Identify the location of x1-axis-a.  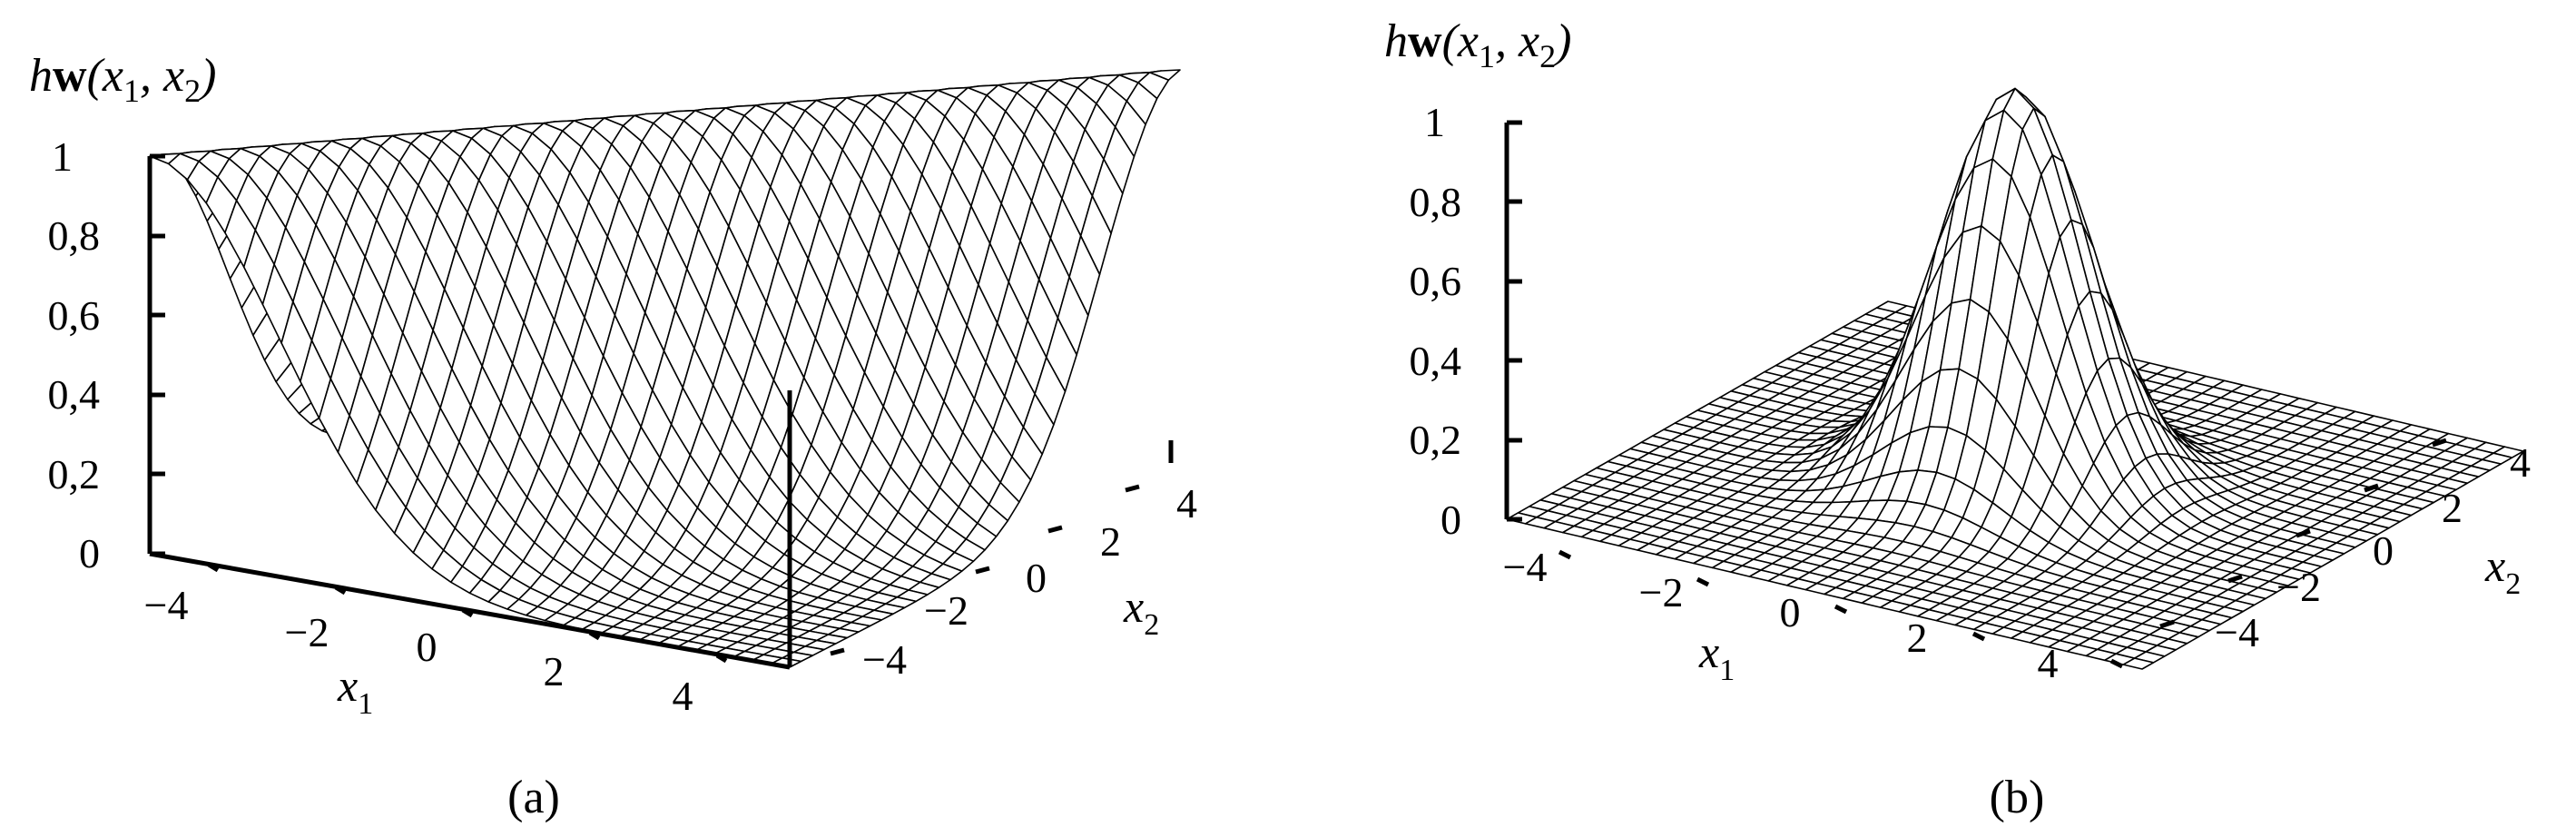
(470, 610).